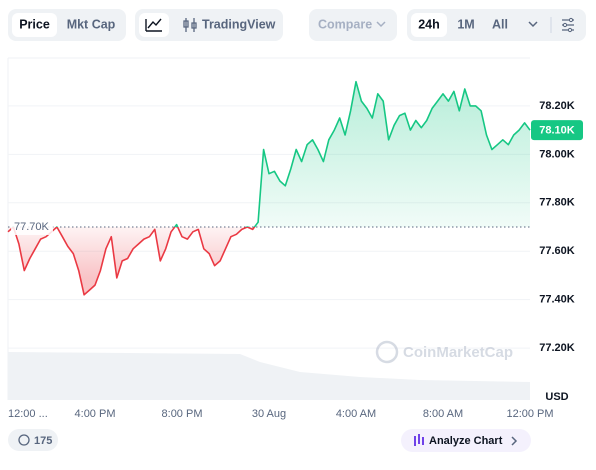 The image size is (596, 470). I want to click on price-button, so click(34, 25).